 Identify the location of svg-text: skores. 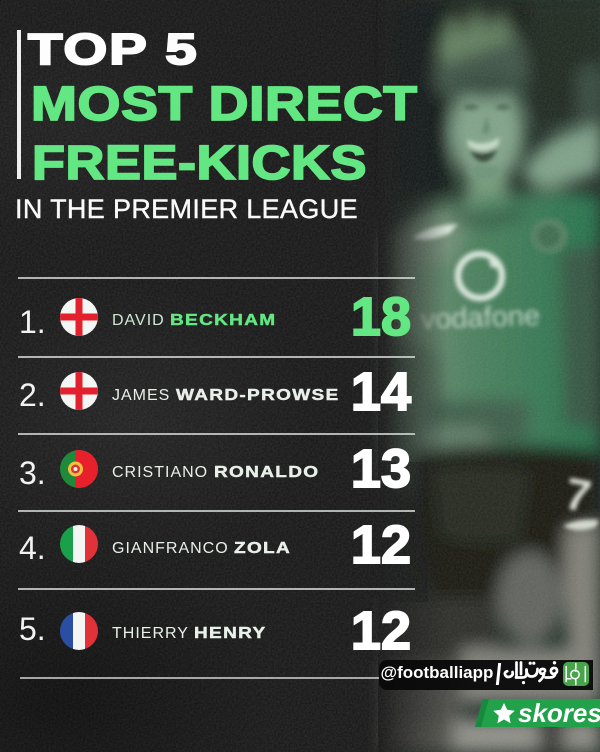
(559, 713).